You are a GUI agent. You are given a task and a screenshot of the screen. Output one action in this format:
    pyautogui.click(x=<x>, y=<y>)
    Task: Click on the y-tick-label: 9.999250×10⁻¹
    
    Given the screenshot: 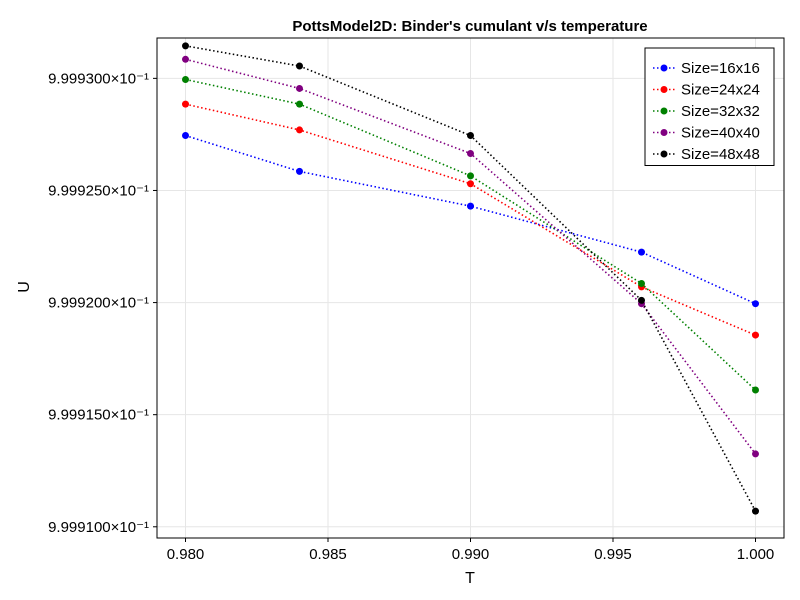 What is the action you would take?
    pyautogui.click(x=98, y=190)
    